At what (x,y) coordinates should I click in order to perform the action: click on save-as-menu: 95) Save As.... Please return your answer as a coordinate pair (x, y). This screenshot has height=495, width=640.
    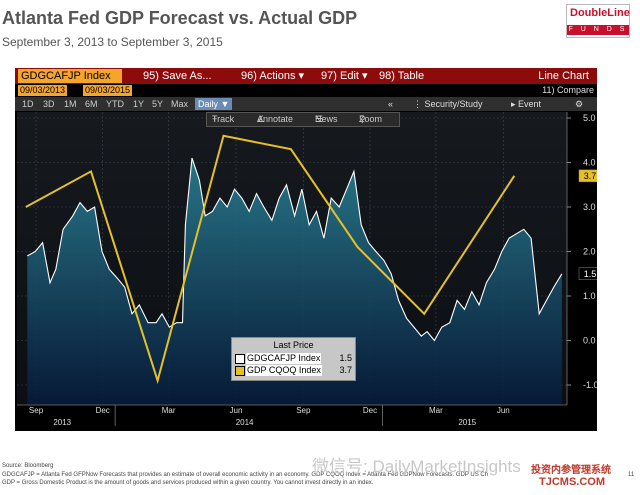
    Looking at the image, I should click on (177, 76).